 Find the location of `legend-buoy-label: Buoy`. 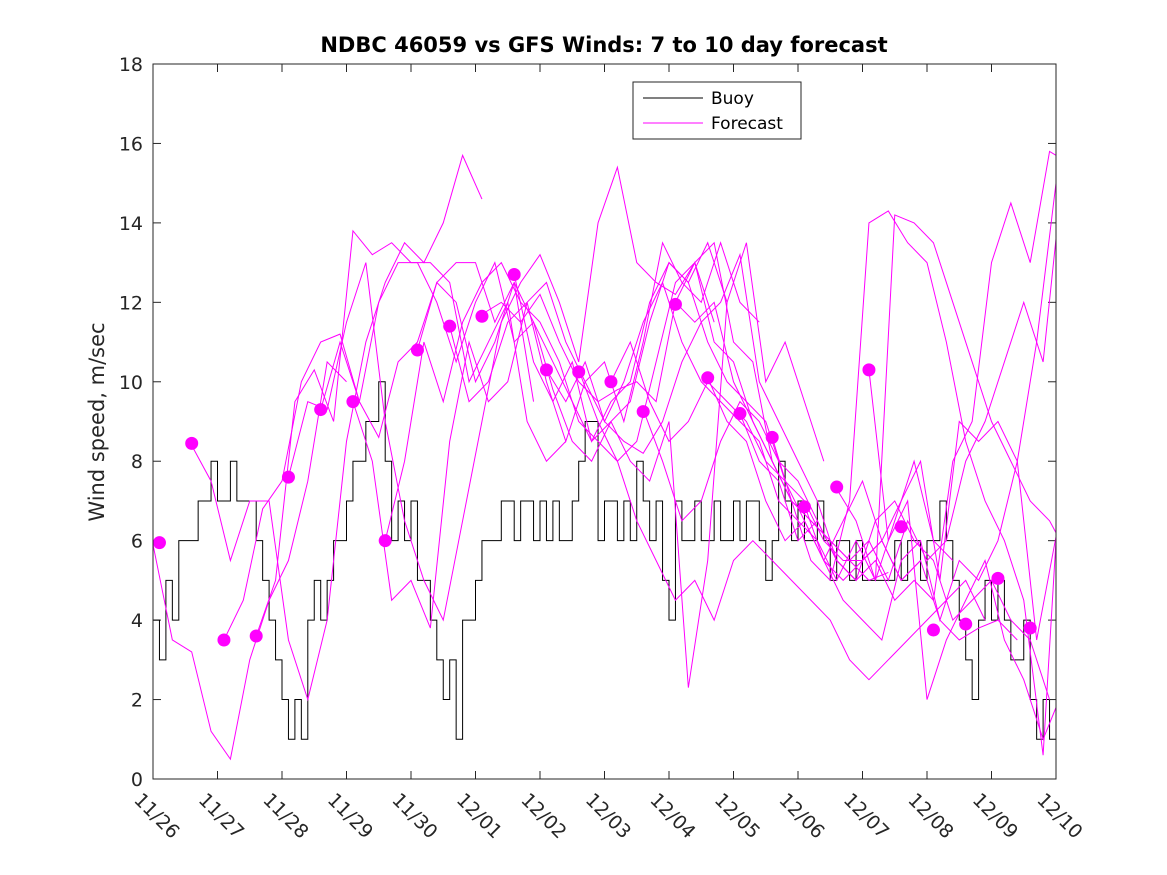

legend-buoy-label: Buoy is located at coordinates (732, 99).